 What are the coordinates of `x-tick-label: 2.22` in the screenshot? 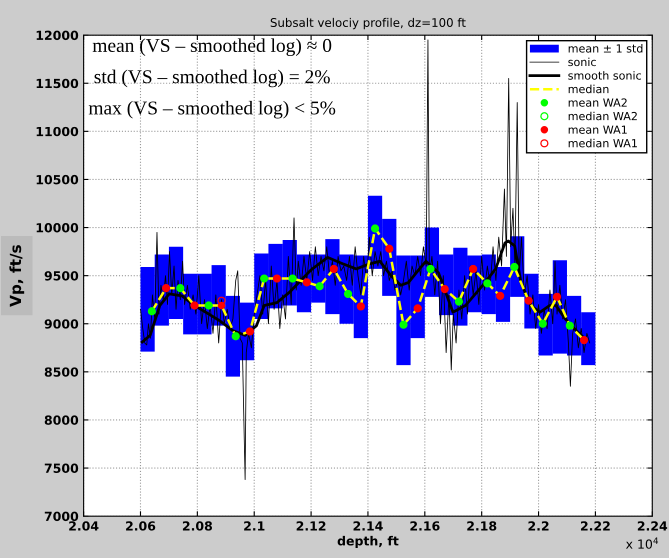 It's located at (595, 526).